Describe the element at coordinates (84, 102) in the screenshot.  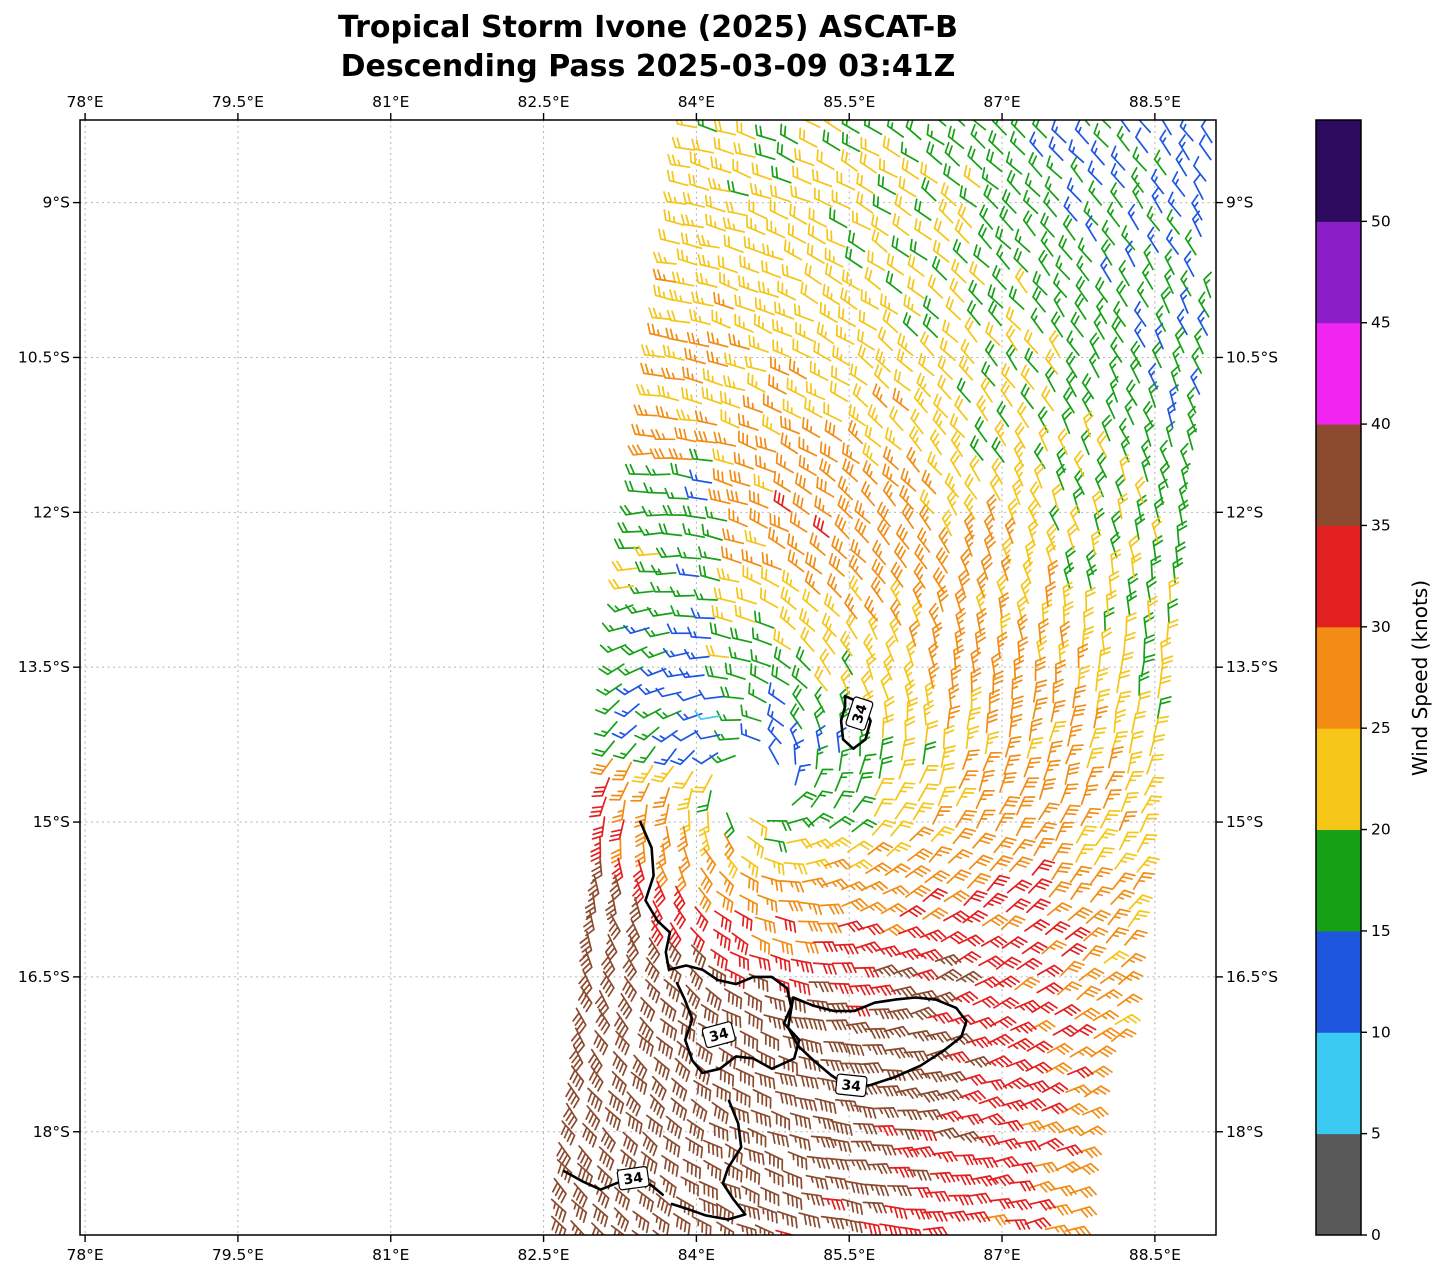
I see `x-tick-label-top: 78°E` at that location.